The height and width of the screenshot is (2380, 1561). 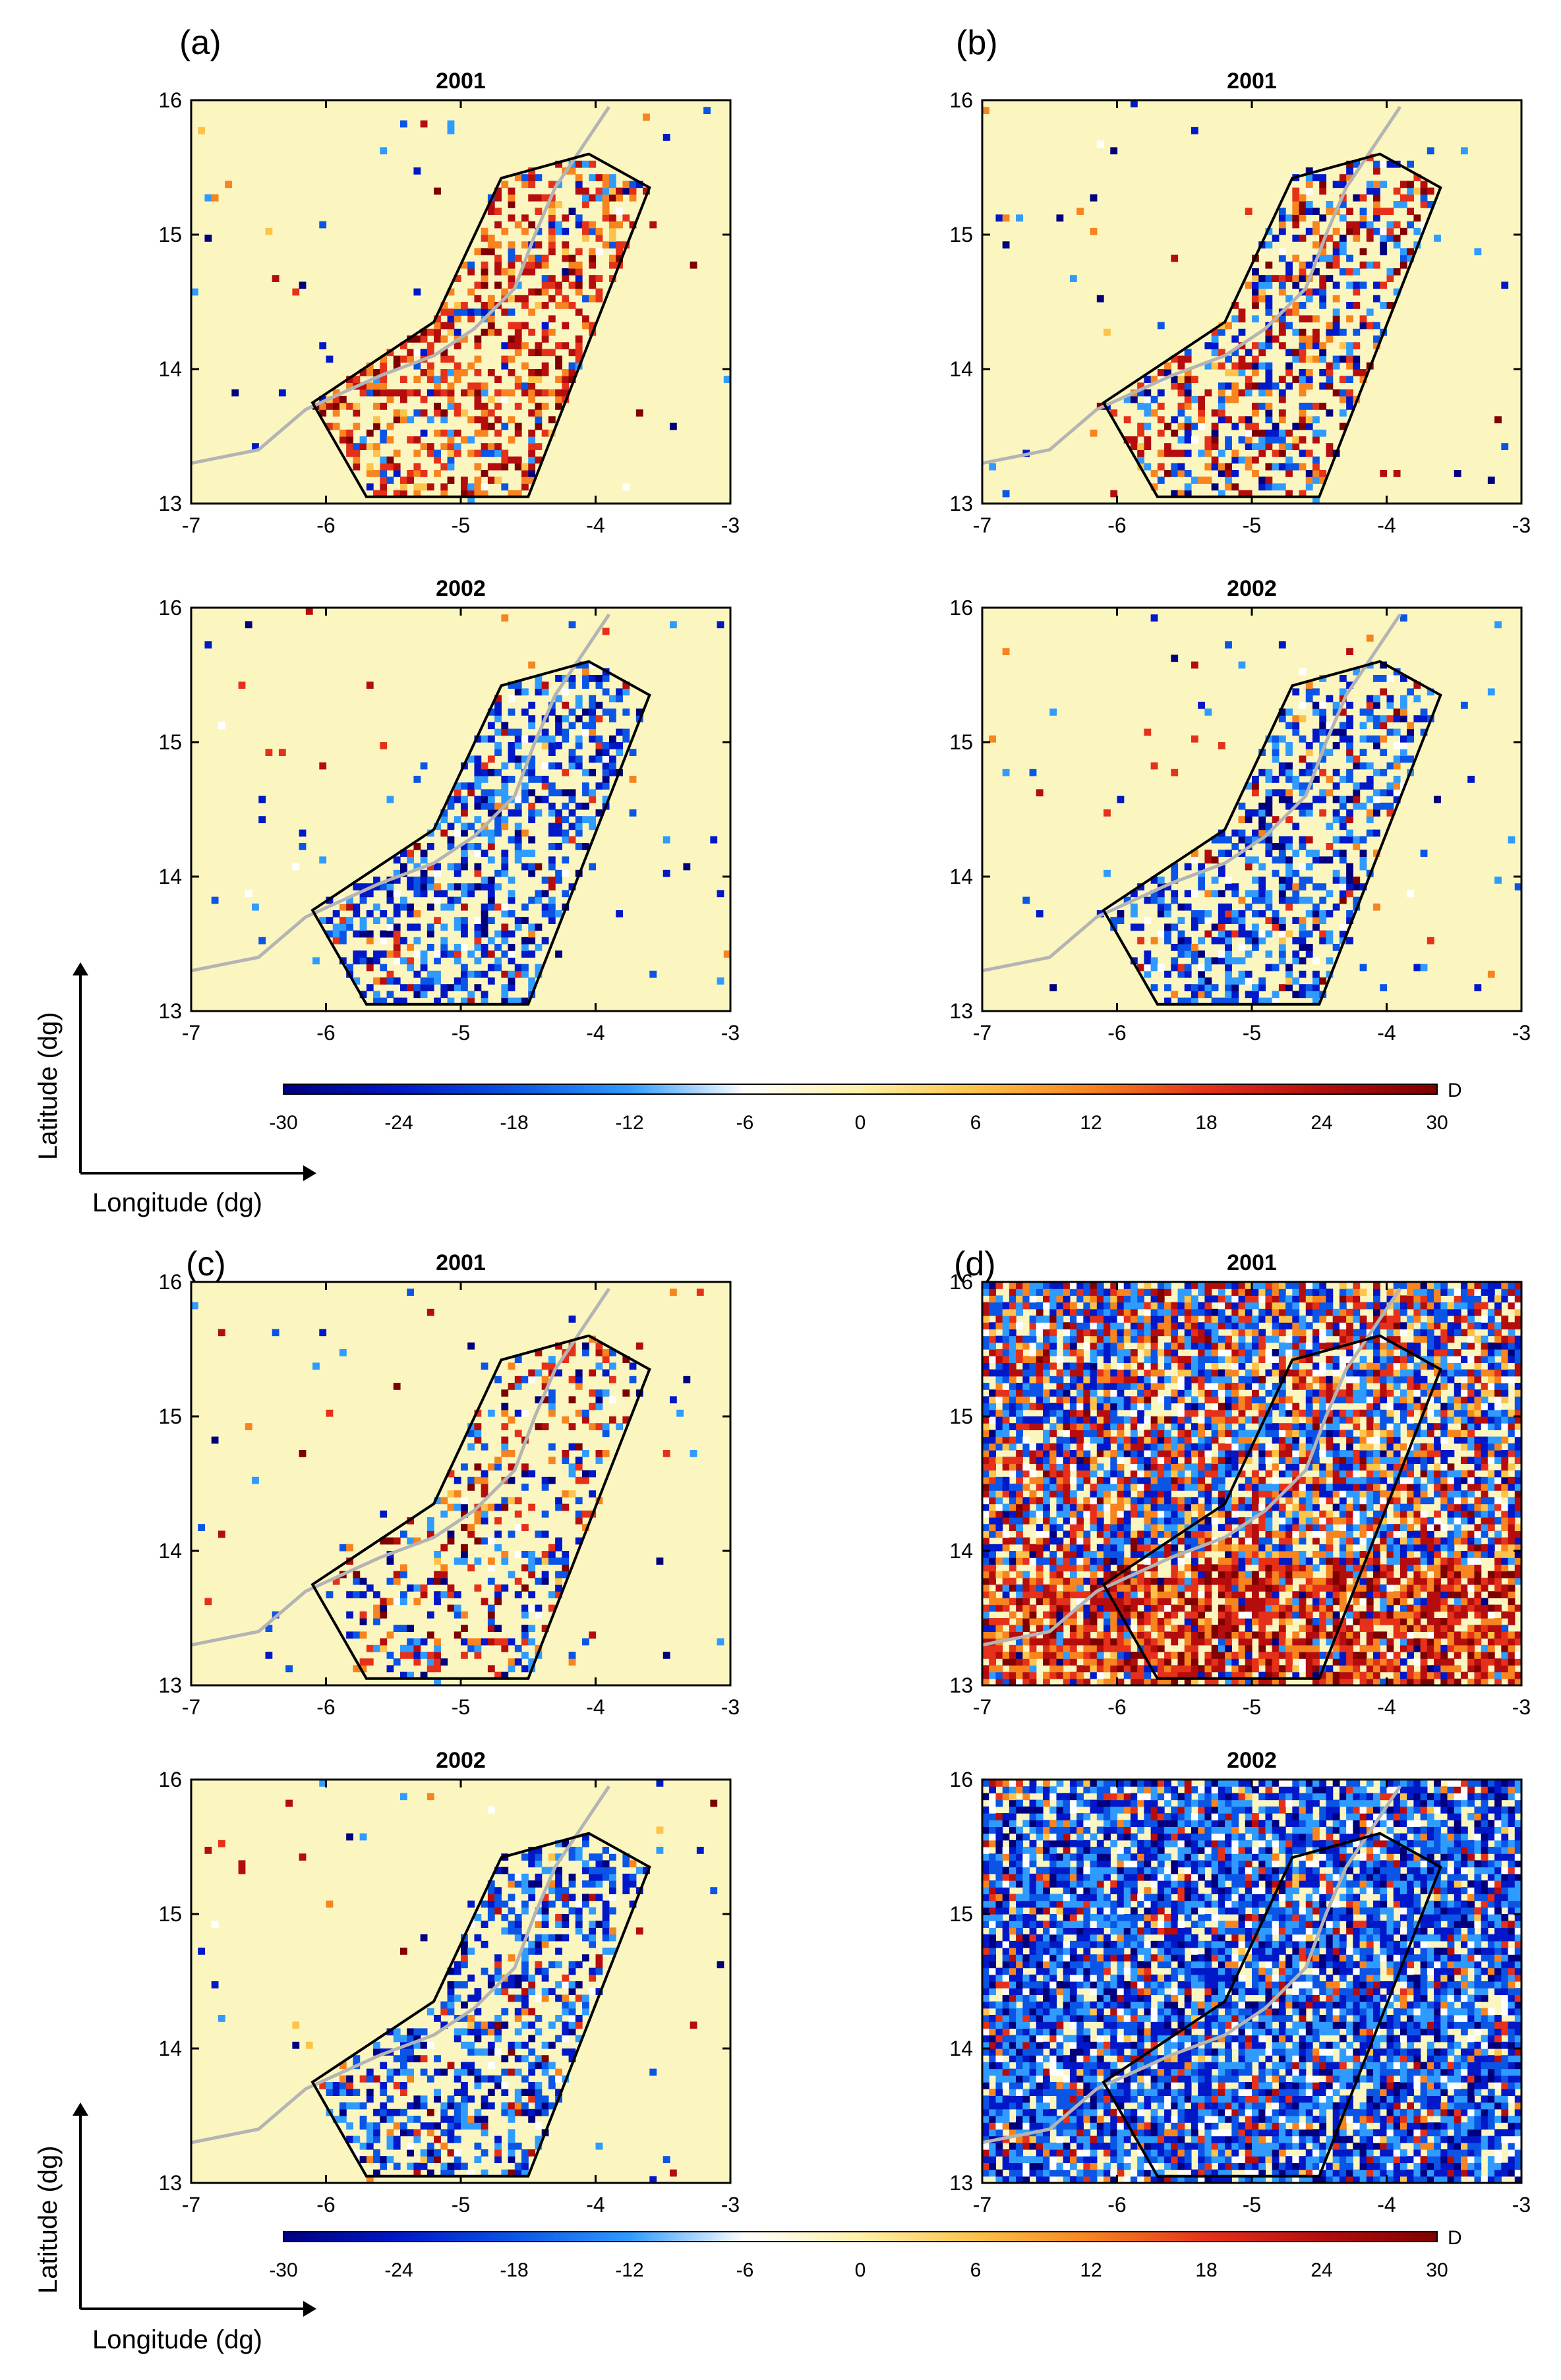 What do you see at coordinates (1272, 325) in the screenshot?
I see `inner-delta-polygon` at bounding box center [1272, 325].